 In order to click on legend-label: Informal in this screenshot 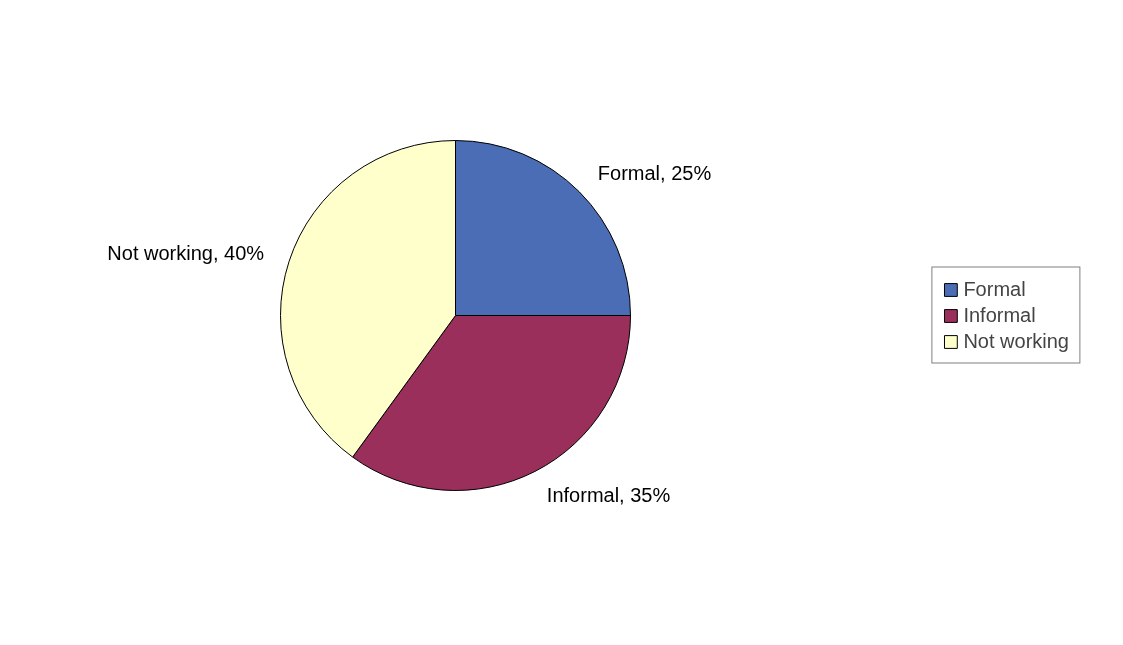, I will do `click(999, 315)`.